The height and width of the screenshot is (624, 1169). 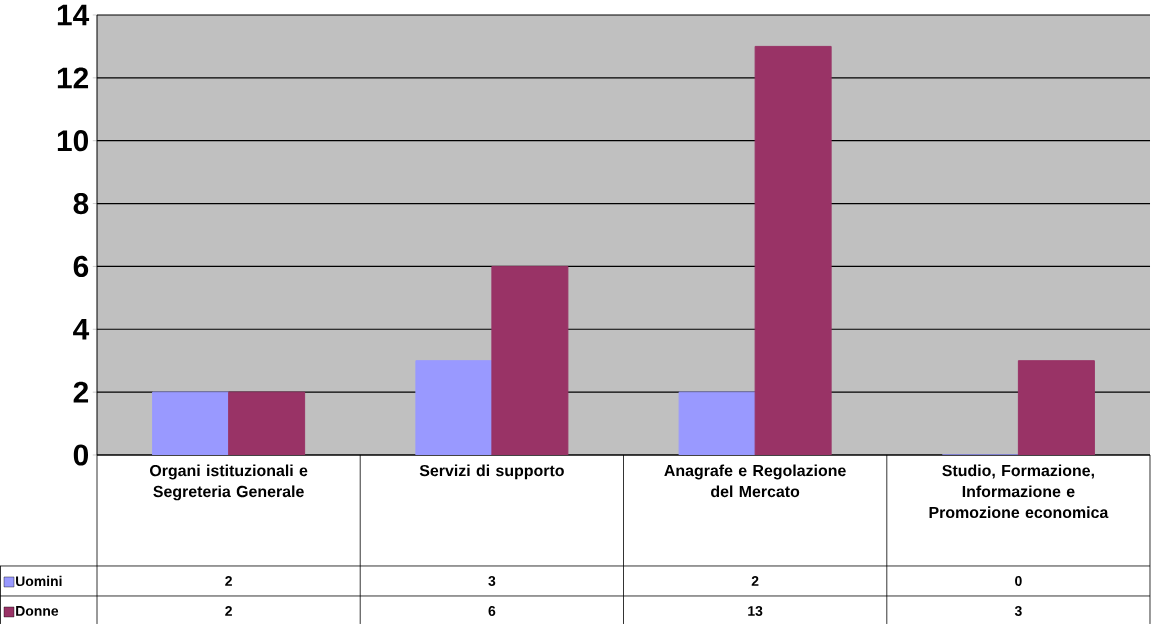 What do you see at coordinates (229, 482) in the screenshot?
I see `x-tick-label: Organi istituzionali e Segreteria Generale` at bounding box center [229, 482].